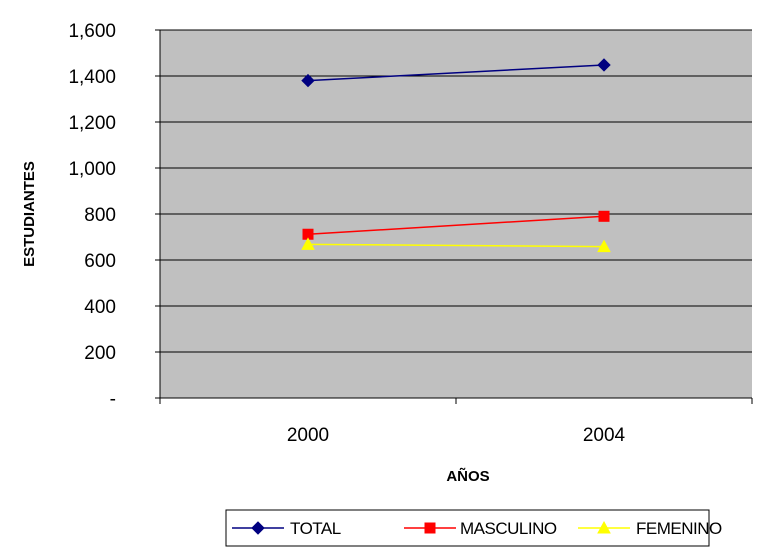  I want to click on legend-marker-femenino, so click(604, 527).